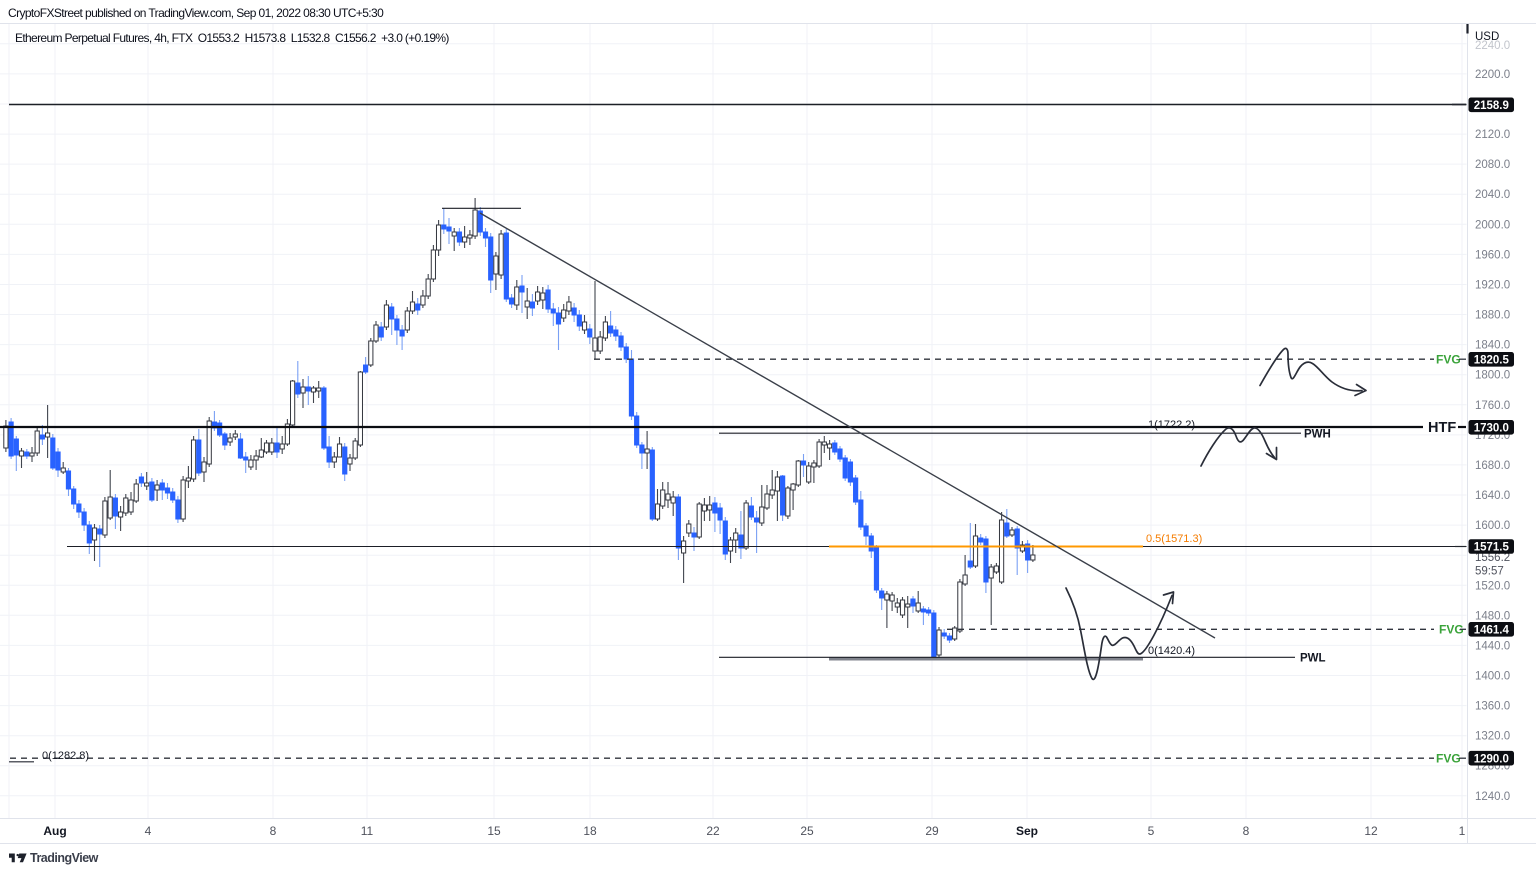 The image size is (1536, 879). What do you see at coordinates (590, 831) in the screenshot?
I see `svg-text: 18` at bounding box center [590, 831].